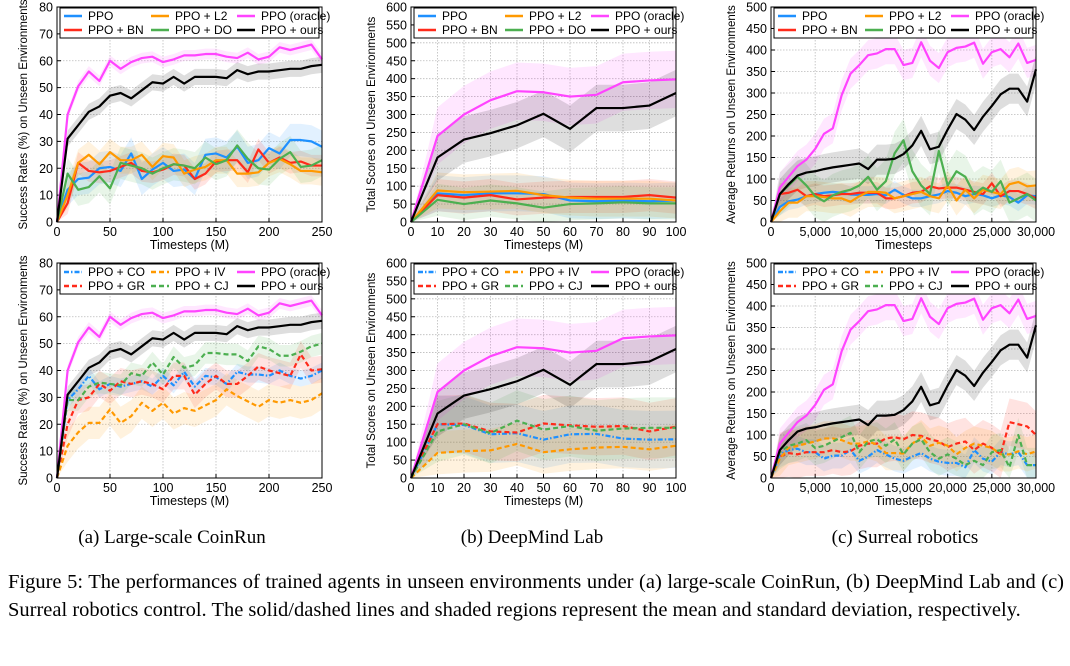 The width and height of the screenshot is (1070, 666). I want to click on x-tick-label: 100, so click(676, 232).